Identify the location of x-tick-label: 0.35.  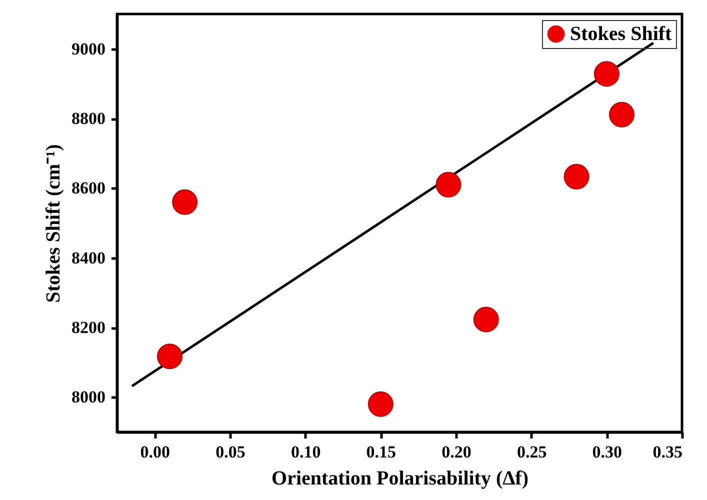
(667, 452).